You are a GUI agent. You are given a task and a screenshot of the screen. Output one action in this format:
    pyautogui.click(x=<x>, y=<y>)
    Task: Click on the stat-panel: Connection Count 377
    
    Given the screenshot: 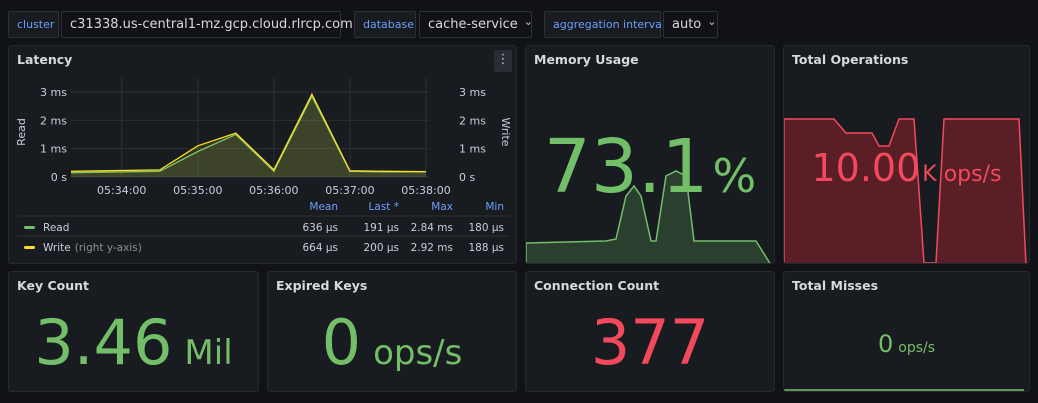 What is the action you would take?
    pyautogui.click(x=650, y=331)
    